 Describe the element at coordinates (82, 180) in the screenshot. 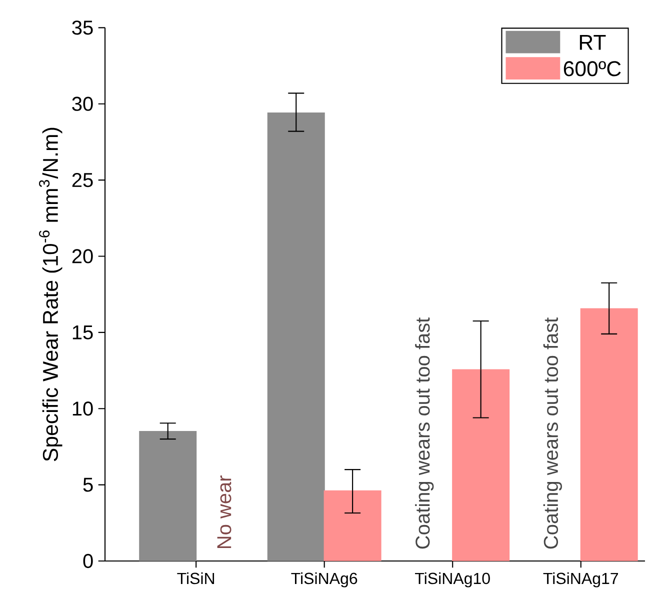

I see `y-tick-label: 25` at that location.